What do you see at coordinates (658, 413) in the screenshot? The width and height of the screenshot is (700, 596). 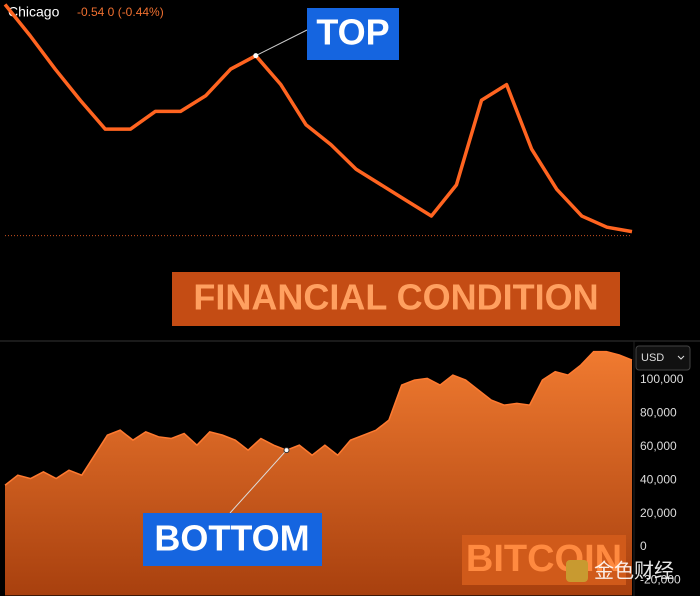 I see `y-tick-label: 80,000` at bounding box center [658, 413].